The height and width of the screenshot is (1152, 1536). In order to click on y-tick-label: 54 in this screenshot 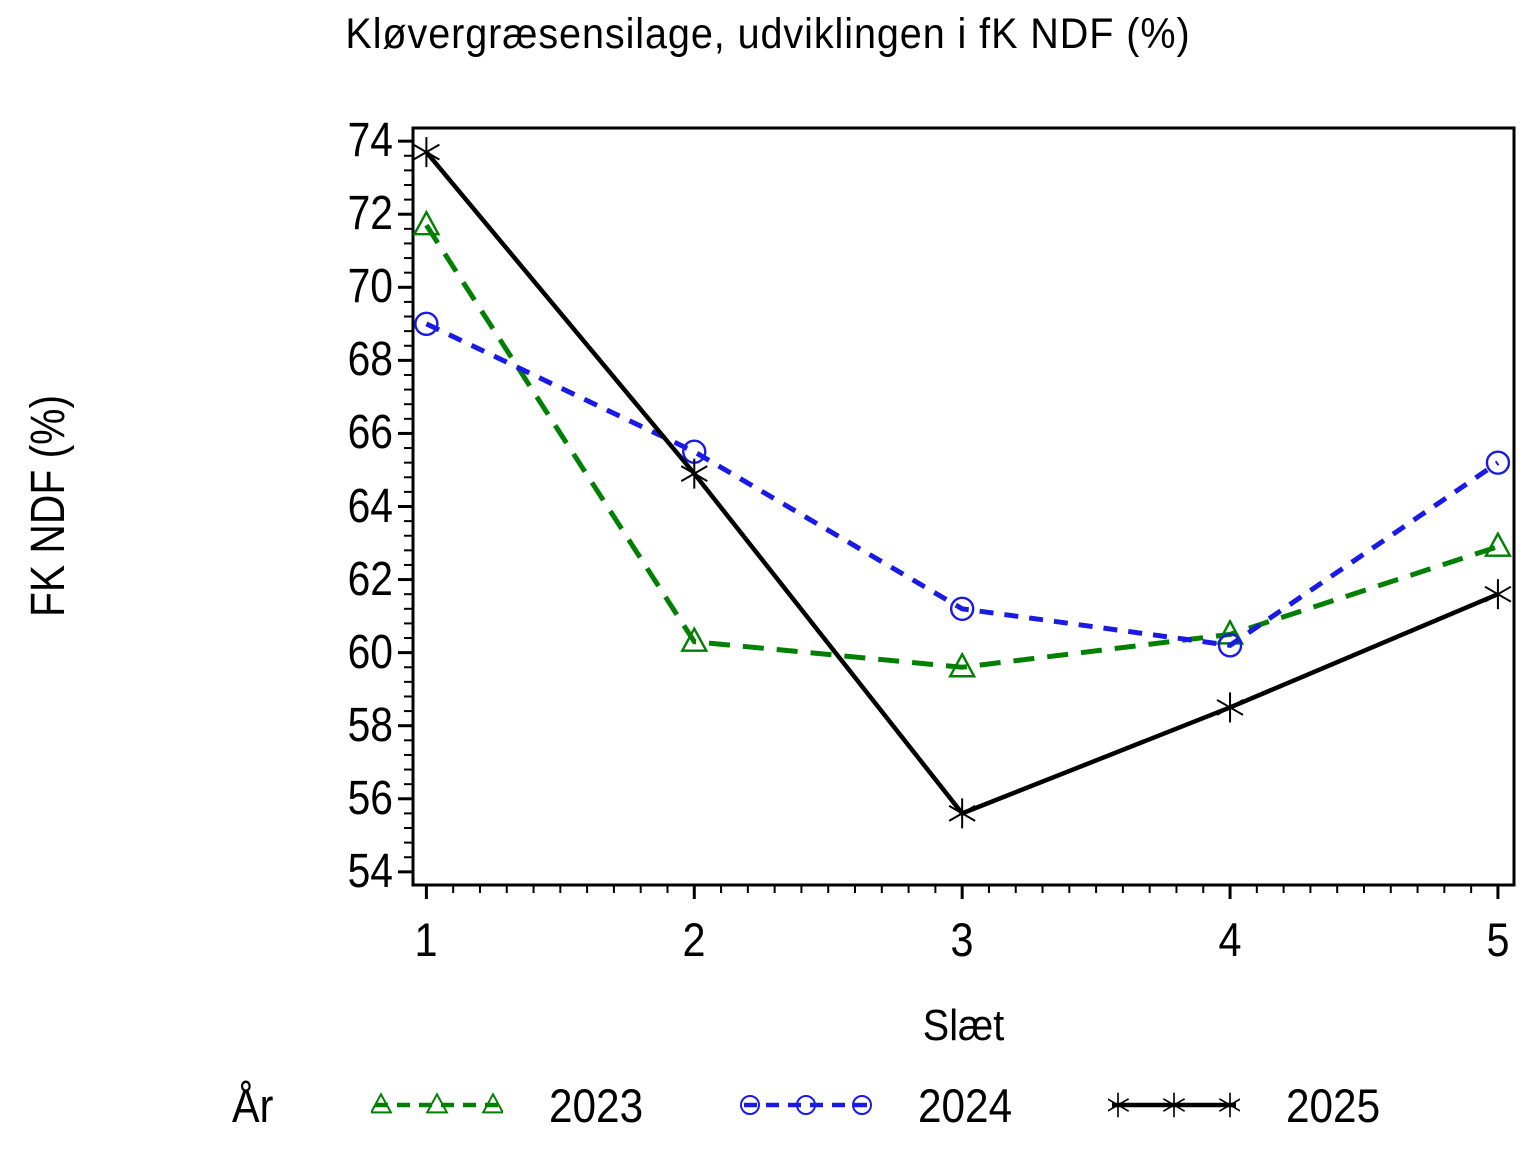, I will do `click(370, 871)`.